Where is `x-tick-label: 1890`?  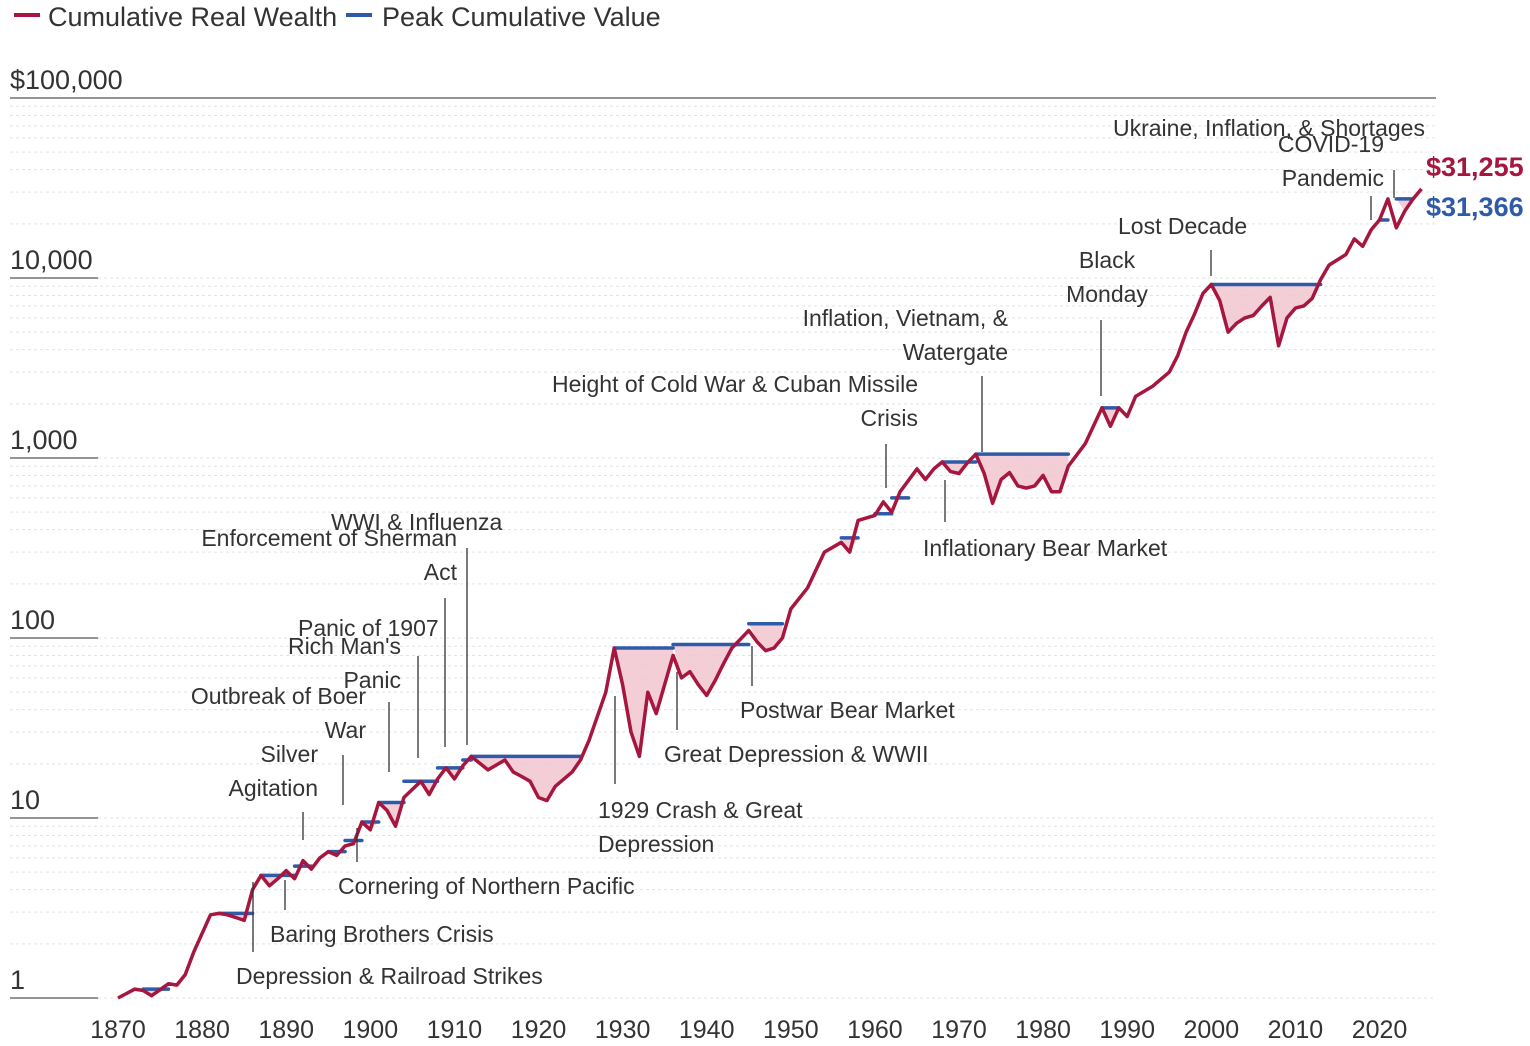 x-tick-label: 1890 is located at coordinates (286, 1030).